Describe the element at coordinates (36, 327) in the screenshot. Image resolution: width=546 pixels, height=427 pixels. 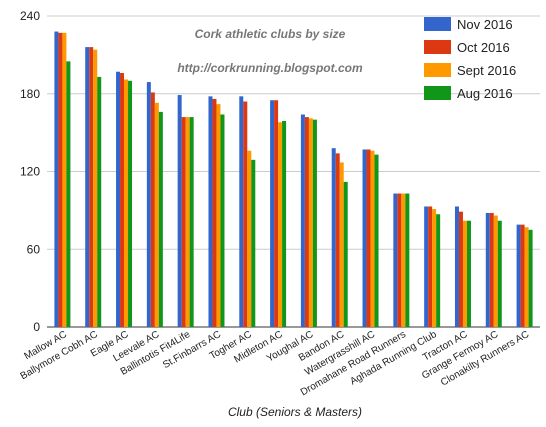
I see `y-tick-label: 0` at that location.